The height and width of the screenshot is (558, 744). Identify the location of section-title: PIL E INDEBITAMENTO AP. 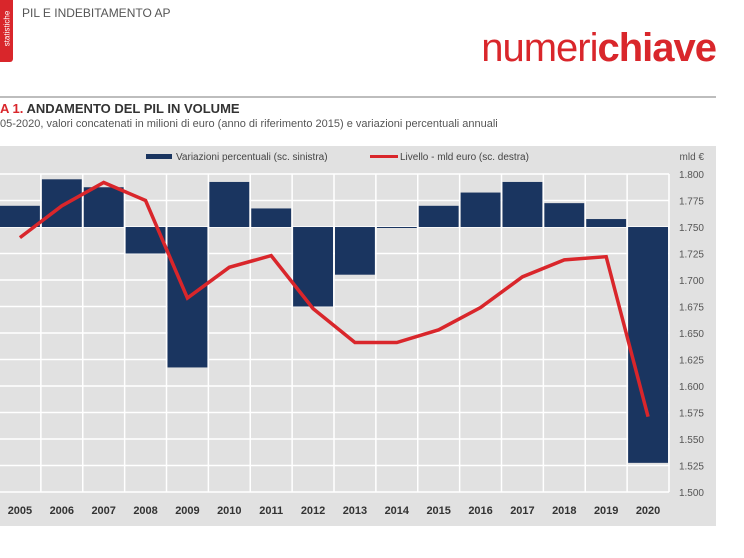
(96, 13).